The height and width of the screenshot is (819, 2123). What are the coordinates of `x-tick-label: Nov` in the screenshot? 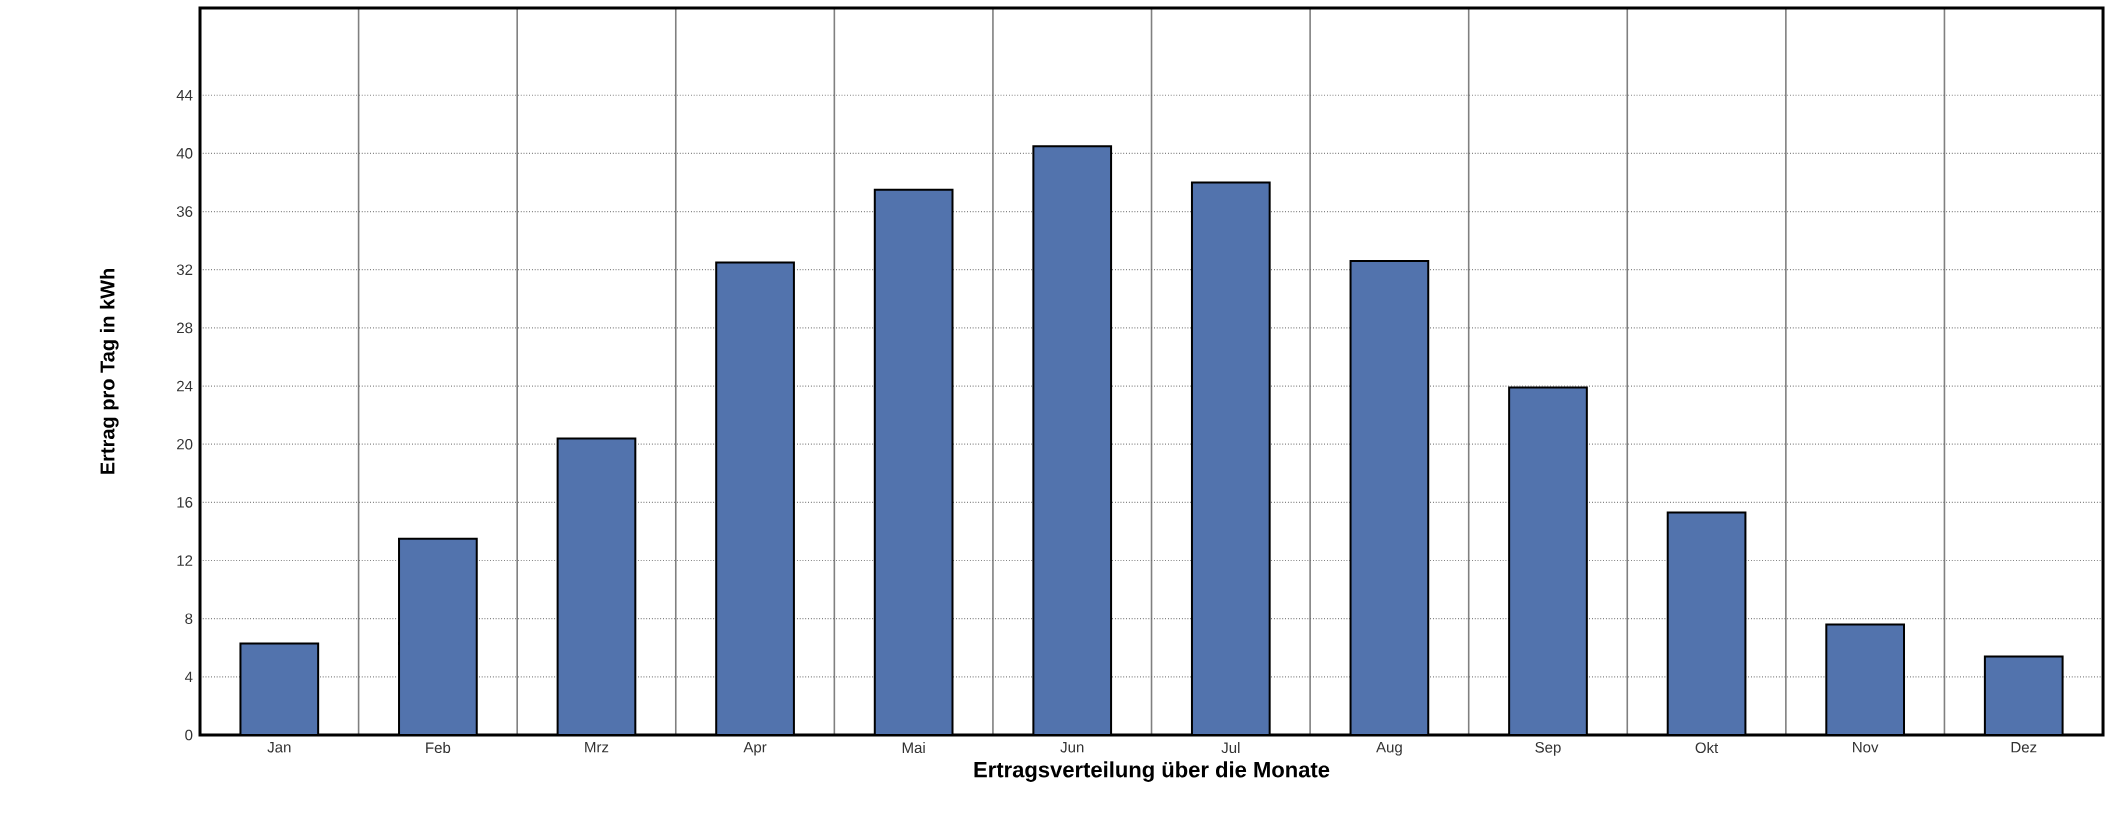 It's located at (1866, 747).